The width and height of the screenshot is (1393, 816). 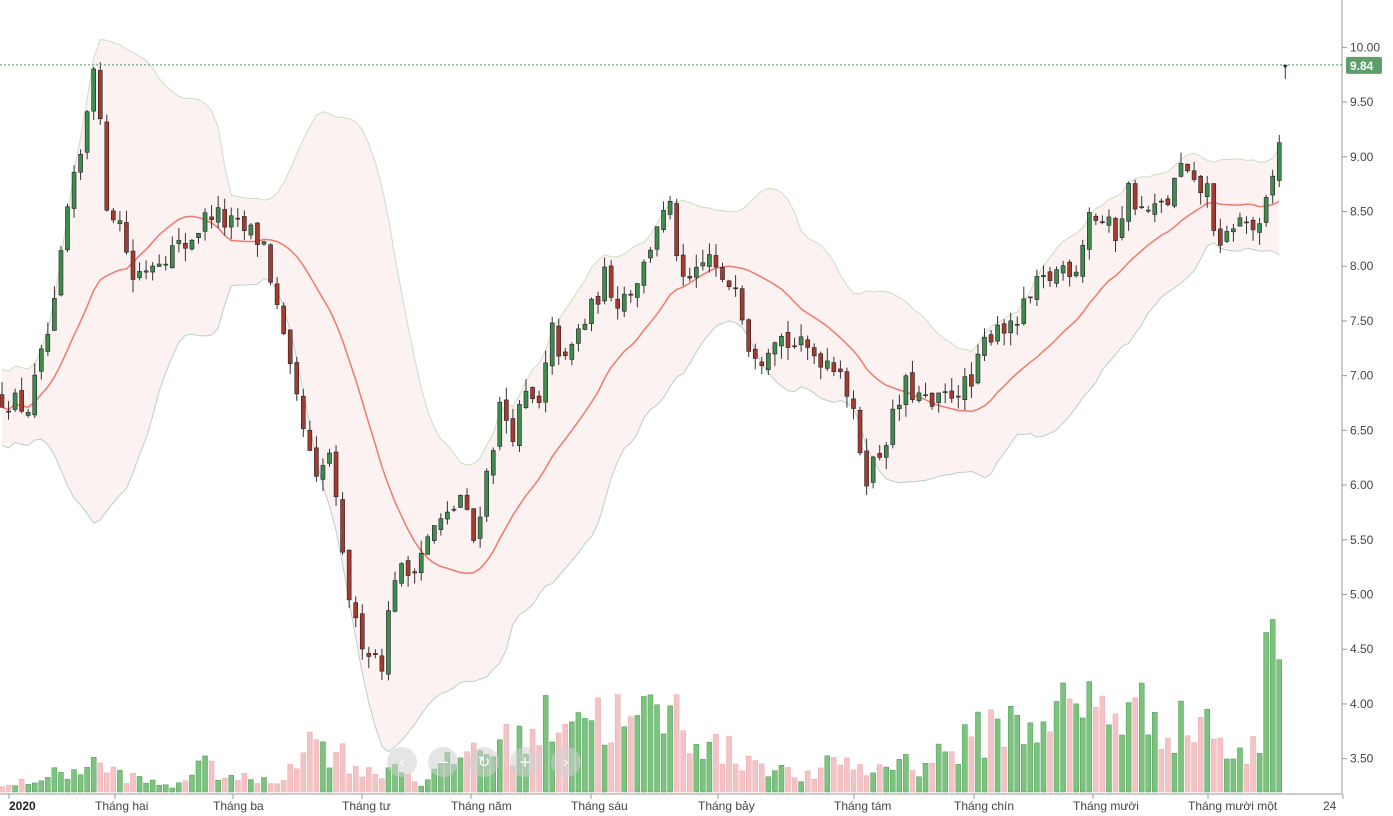 What do you see at coordinates (1330, 806) in the screenshot?
I see `x-tick-label: 24` at bounding box center [1330, 806].